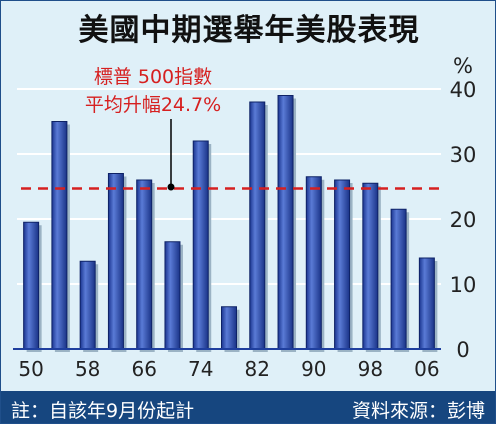 The height and width of the screenshot is (424, 496). I want to click on bar-1978, so click(229, 328).